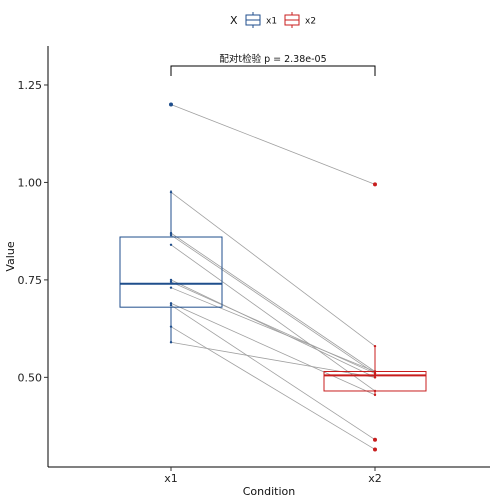 This screenshot has width=504, height=504. Describe the element at coordinates (253, 20) in the screenshot. I see `legend-key-x1` at that location.